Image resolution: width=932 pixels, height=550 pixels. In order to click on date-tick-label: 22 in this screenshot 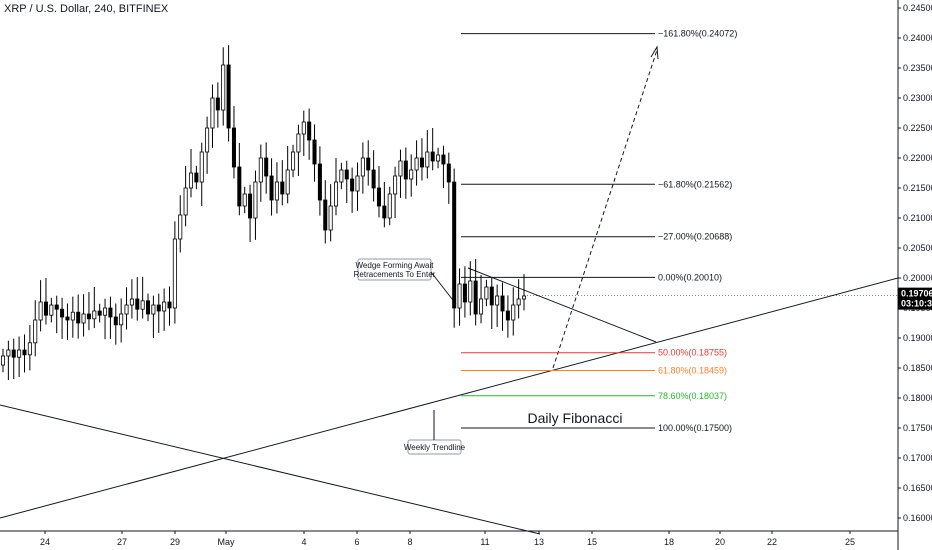, I will do `click(772, 542)`.